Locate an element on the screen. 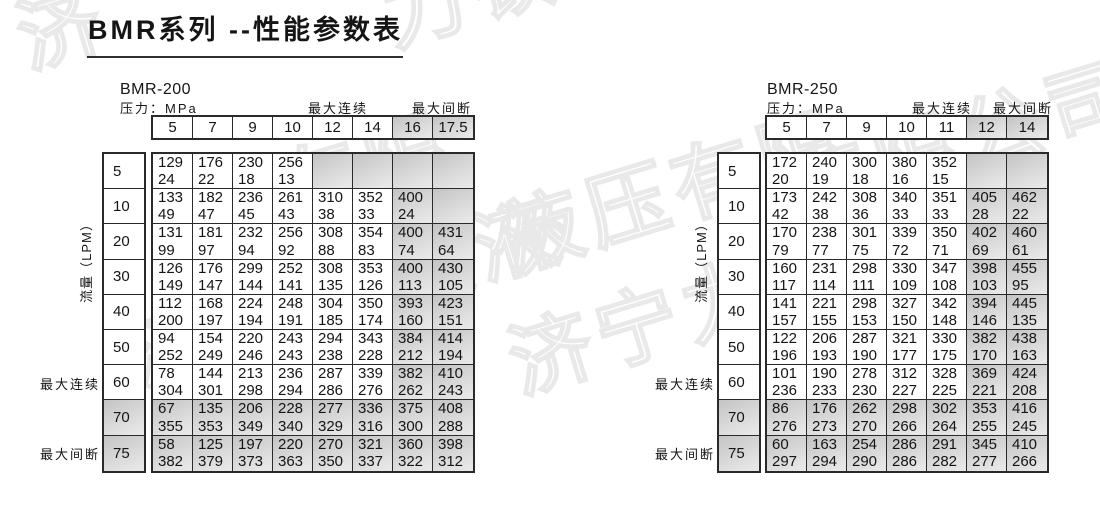 The image size is (1100, 507). torque-value: 243 is located at coordinates (291, 338).